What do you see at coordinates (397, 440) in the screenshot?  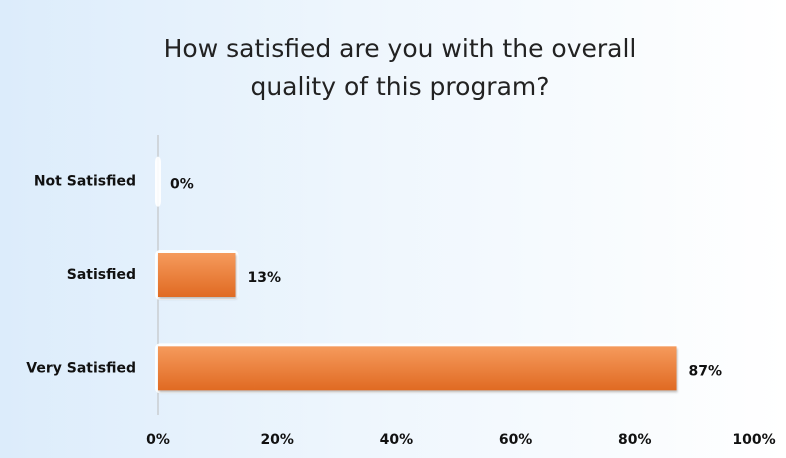 I see `x-tick-label: 40%` at bounding box center [397, 440].